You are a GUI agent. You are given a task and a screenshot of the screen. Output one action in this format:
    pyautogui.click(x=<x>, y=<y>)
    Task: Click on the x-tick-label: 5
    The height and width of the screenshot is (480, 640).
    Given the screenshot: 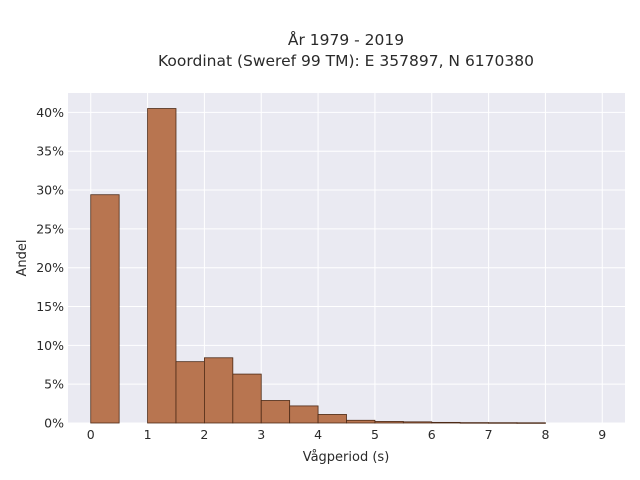 What is the action you would take?
    pyautogui.click(x=375, y=434)
    